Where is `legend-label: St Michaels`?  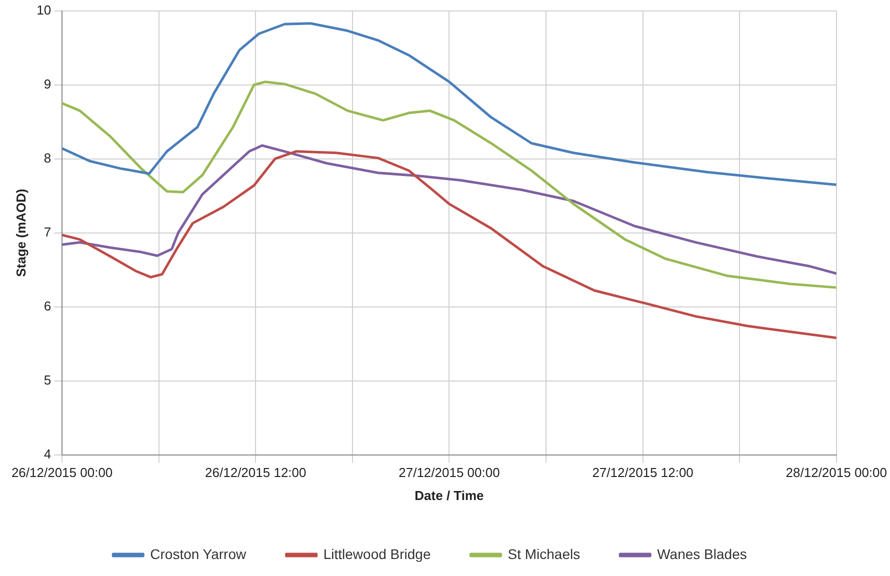 legend-label: St Michaels is located at coordinates (544, 554).